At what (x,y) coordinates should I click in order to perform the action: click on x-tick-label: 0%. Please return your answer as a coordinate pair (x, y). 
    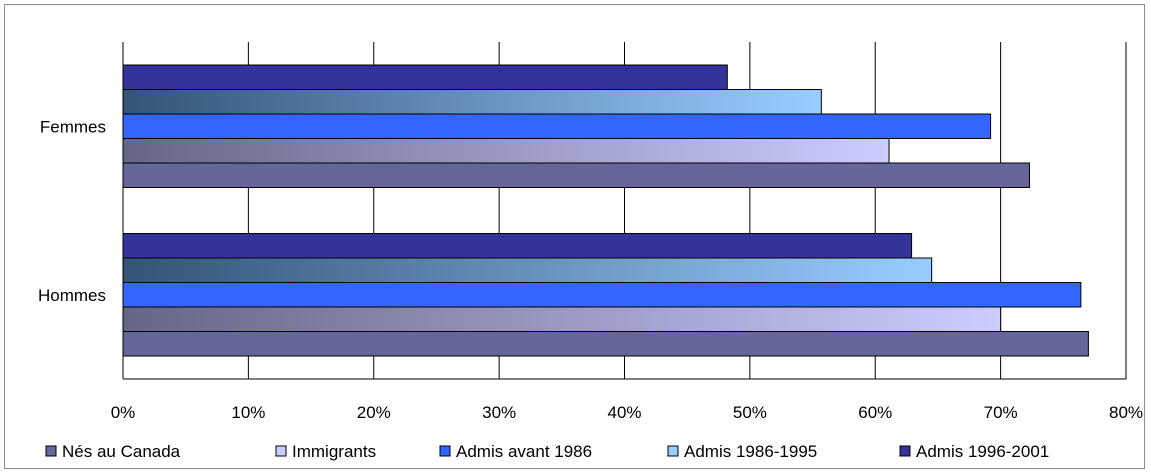
    Looking at the image, I should click on (123, 412).